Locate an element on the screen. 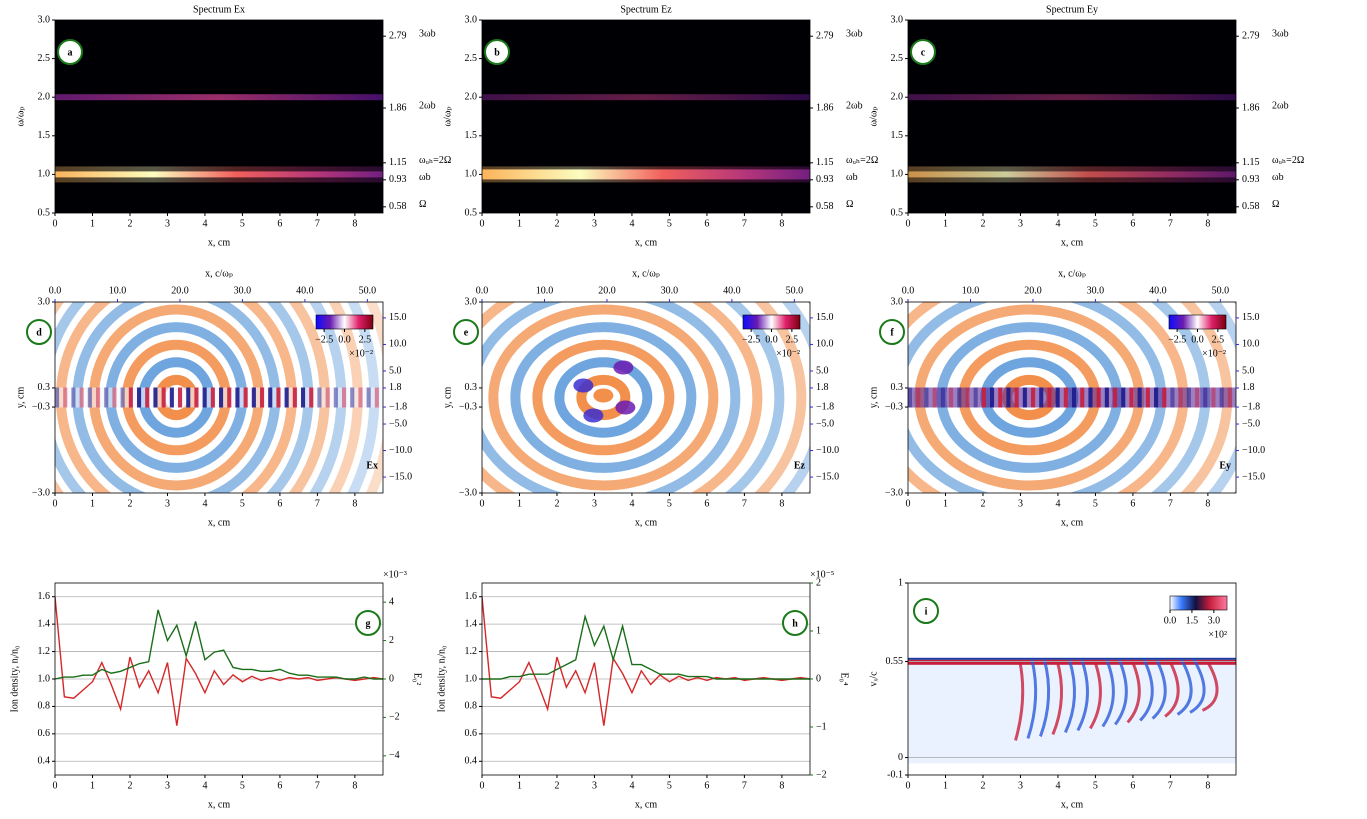 This screenshot has width=1367, height=819. colorbar-tick-label: 2.5 is located at coordinates (365, 339).